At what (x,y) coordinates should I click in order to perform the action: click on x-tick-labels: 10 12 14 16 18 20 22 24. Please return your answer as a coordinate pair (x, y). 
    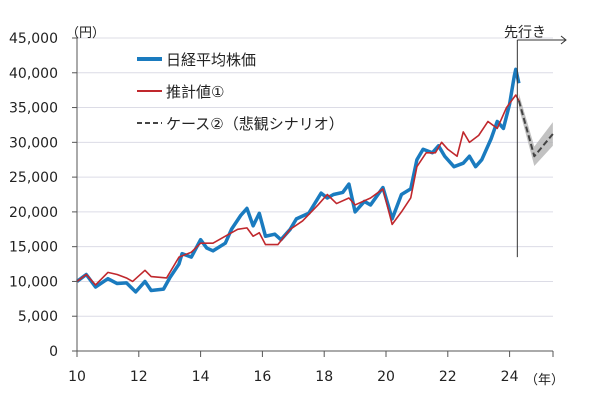
    Looking at the image, I should click on (293, 377).